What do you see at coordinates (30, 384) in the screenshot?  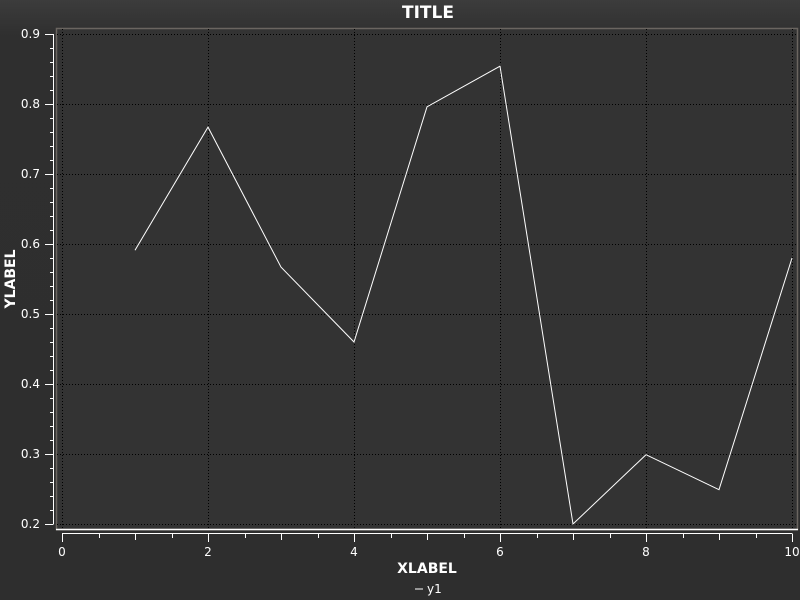 I see `y-tick-label: 0.4` at bounding box center [30, 384].